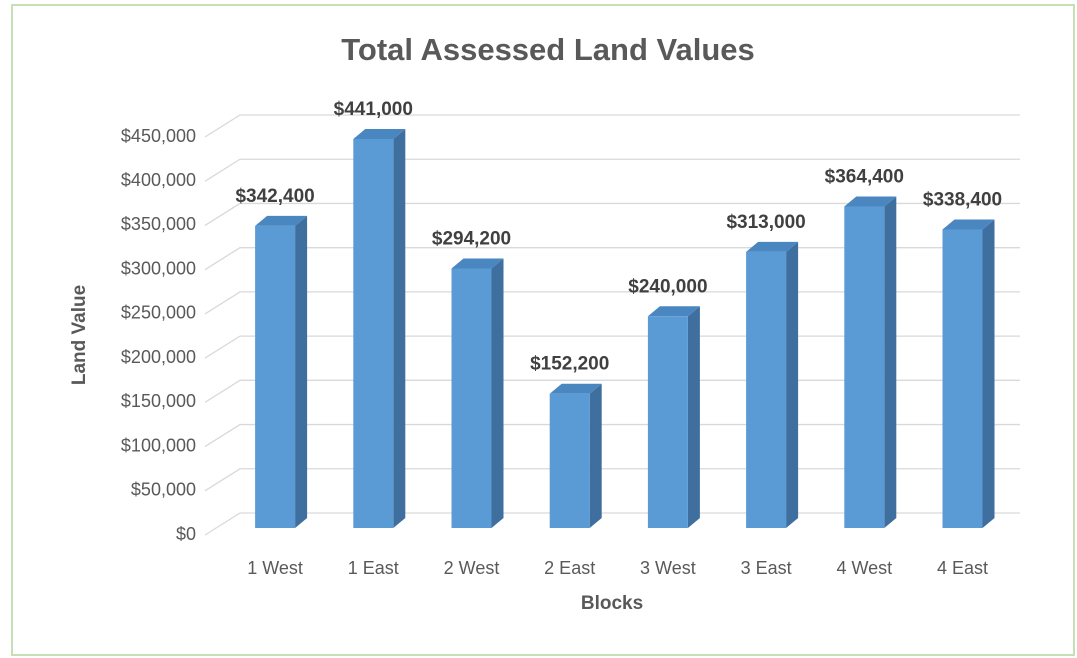 The image size is (1077, 658). Describe the element at coordinates (548, 49) in the screenshot. I see `chart-title: Total Assessed Land Values` at that location.